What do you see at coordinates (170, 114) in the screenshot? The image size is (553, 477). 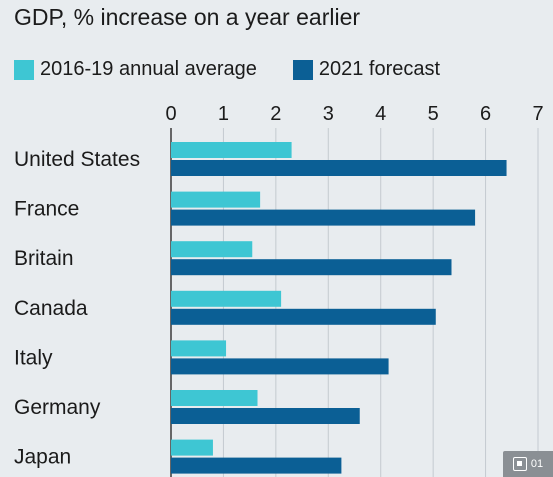 I see `x-tick-label: 0` at bounding box center [170, 114].